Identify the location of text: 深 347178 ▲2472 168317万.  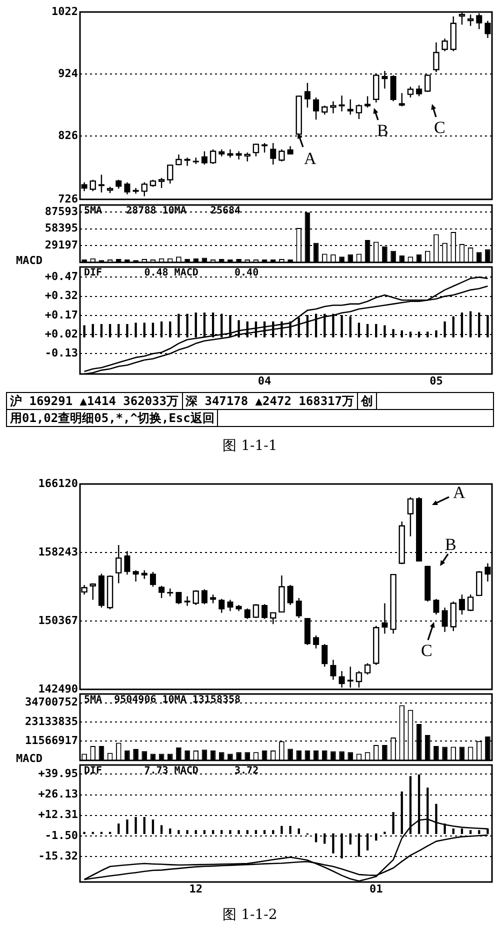
(270, 401).